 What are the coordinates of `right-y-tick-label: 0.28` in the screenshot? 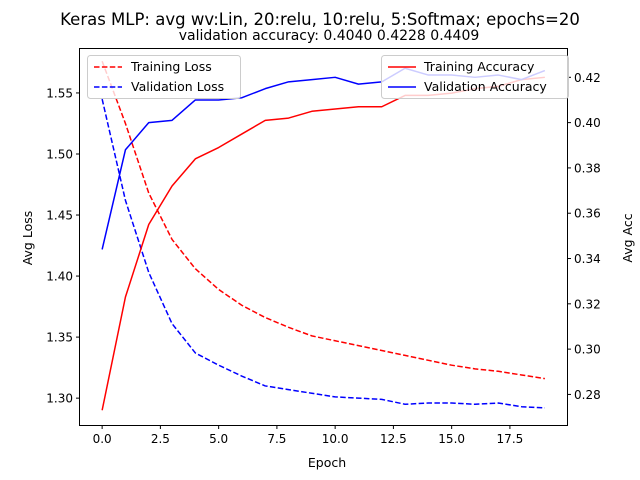 It's located at (587, 395).